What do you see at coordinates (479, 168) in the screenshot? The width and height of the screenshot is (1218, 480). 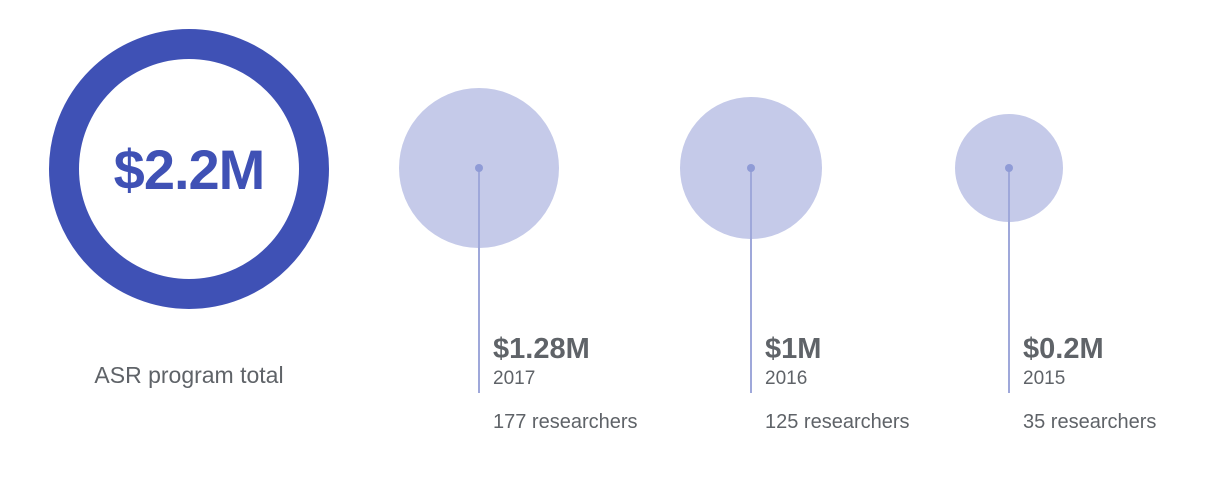 I see `dot-2017` at bounding box center [479, 168].